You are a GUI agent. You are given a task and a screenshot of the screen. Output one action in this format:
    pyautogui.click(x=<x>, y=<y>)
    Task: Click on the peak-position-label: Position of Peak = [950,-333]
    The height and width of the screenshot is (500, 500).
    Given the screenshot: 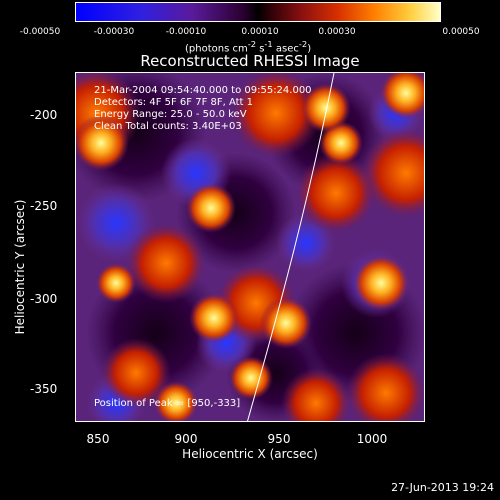 What is the action you would take?
    pyautogui.click(x=167, y=403)
    